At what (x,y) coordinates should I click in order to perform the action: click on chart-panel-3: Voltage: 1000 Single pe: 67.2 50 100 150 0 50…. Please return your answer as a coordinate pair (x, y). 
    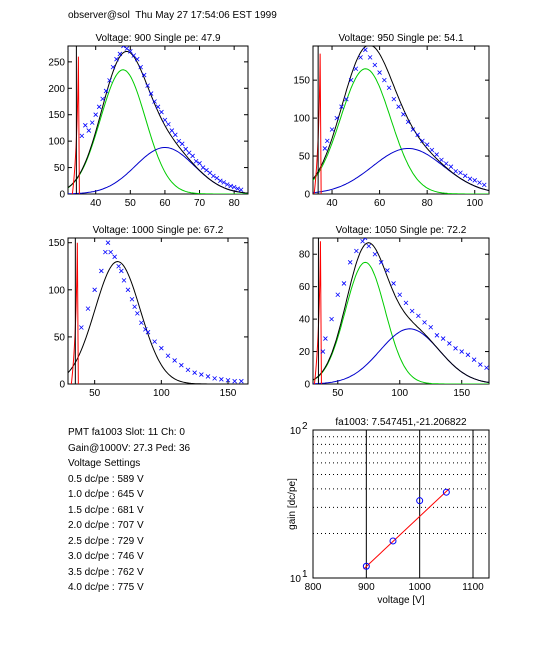
    Looking at the image, I should click on (148, 312).